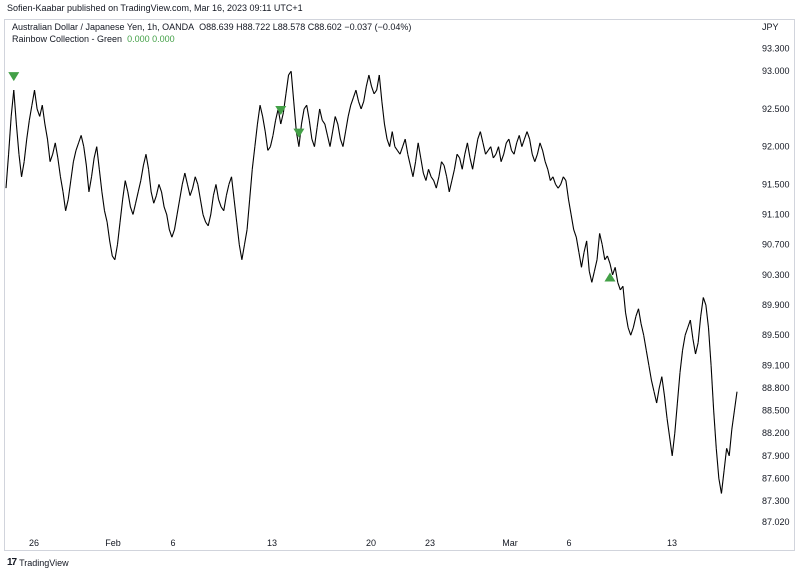 The width and height of the screenshot is (800, 576). I want to click on y-tick-label: 92.500, so click(776, 109).